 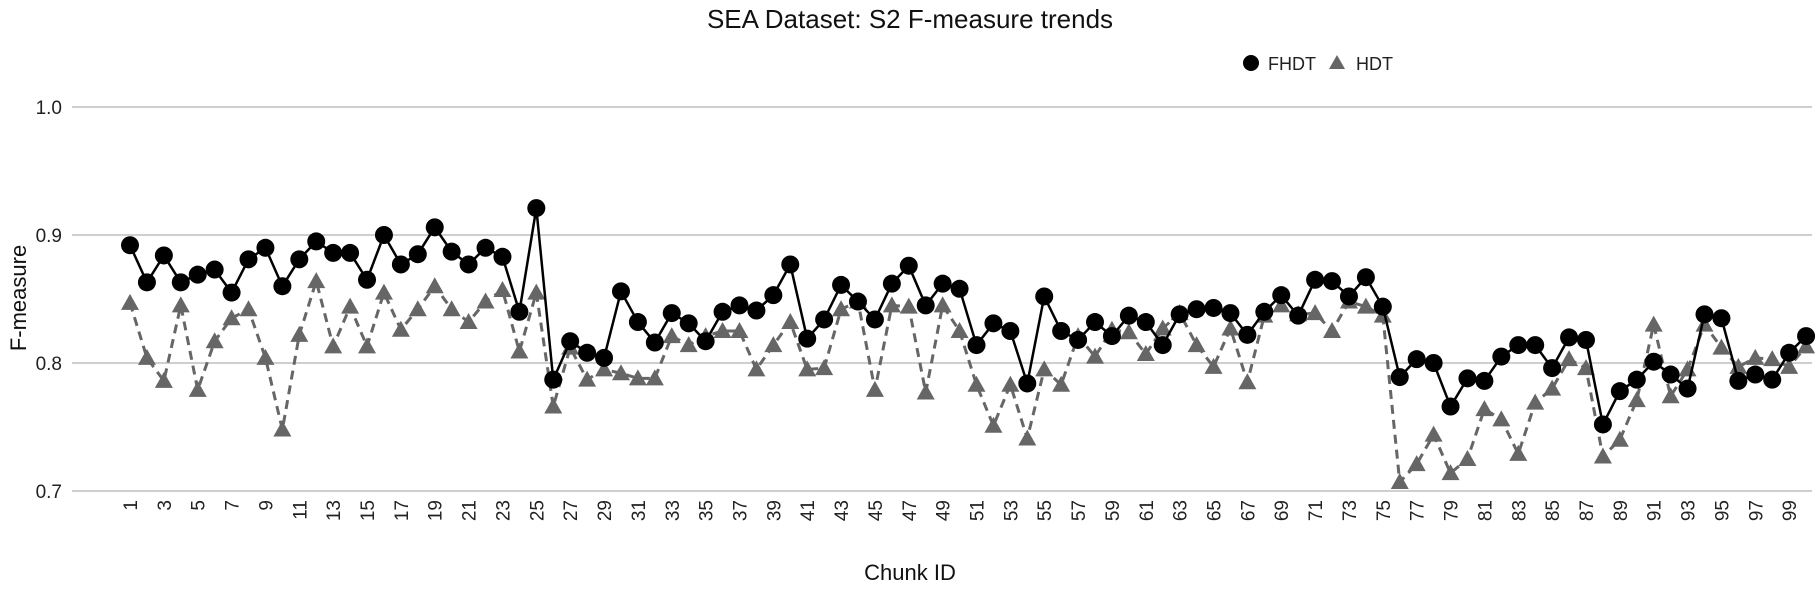 I want to click on x-tick-label: 81, so click(x=1485, y=510).